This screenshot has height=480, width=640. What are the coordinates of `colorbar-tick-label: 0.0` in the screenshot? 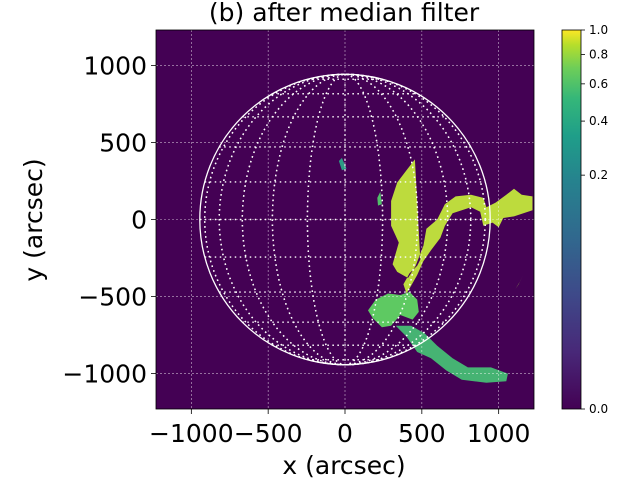 It's located at (598, 409).